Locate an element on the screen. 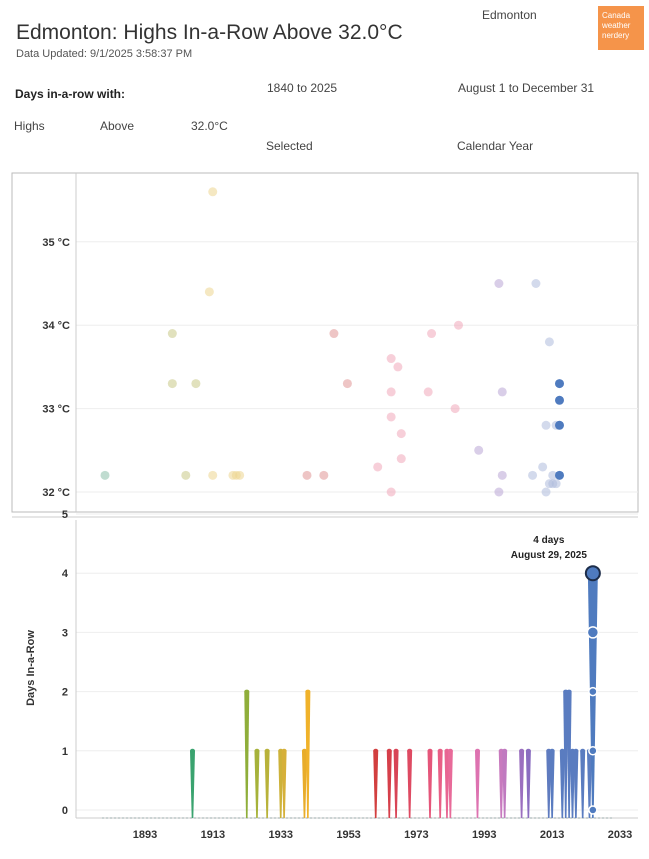  station-selector: Edmonton is located at coordinates (509, 15).